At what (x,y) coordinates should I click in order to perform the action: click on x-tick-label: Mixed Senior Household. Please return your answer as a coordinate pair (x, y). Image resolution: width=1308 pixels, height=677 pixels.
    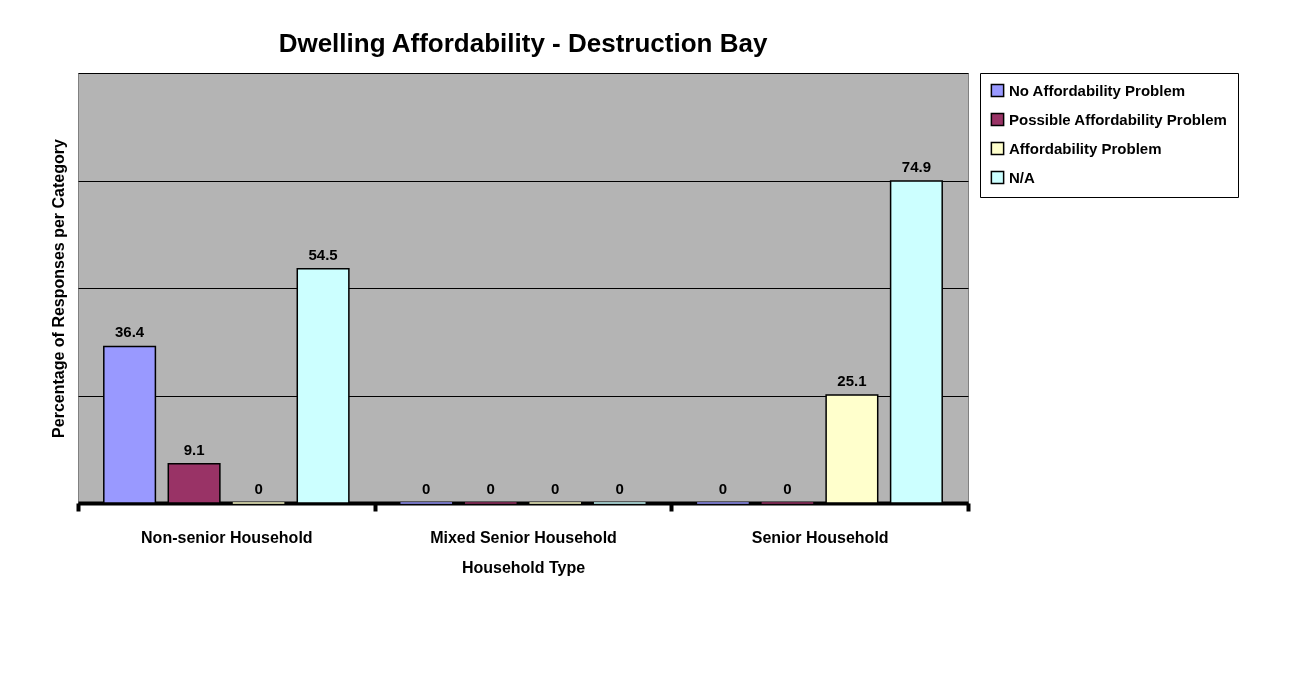
    Looking at the image, I should click on (523, 537).